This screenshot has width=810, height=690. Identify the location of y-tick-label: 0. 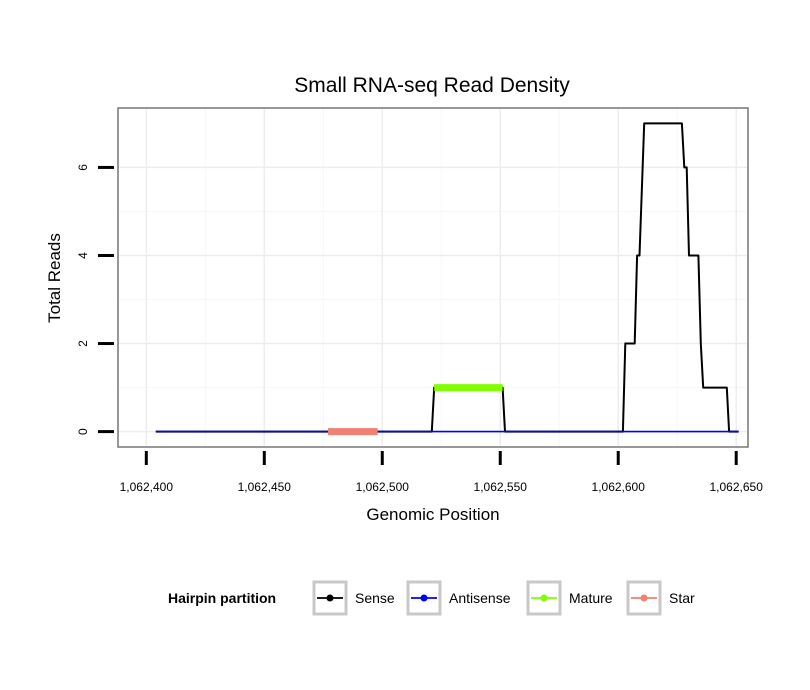
(83, 431).